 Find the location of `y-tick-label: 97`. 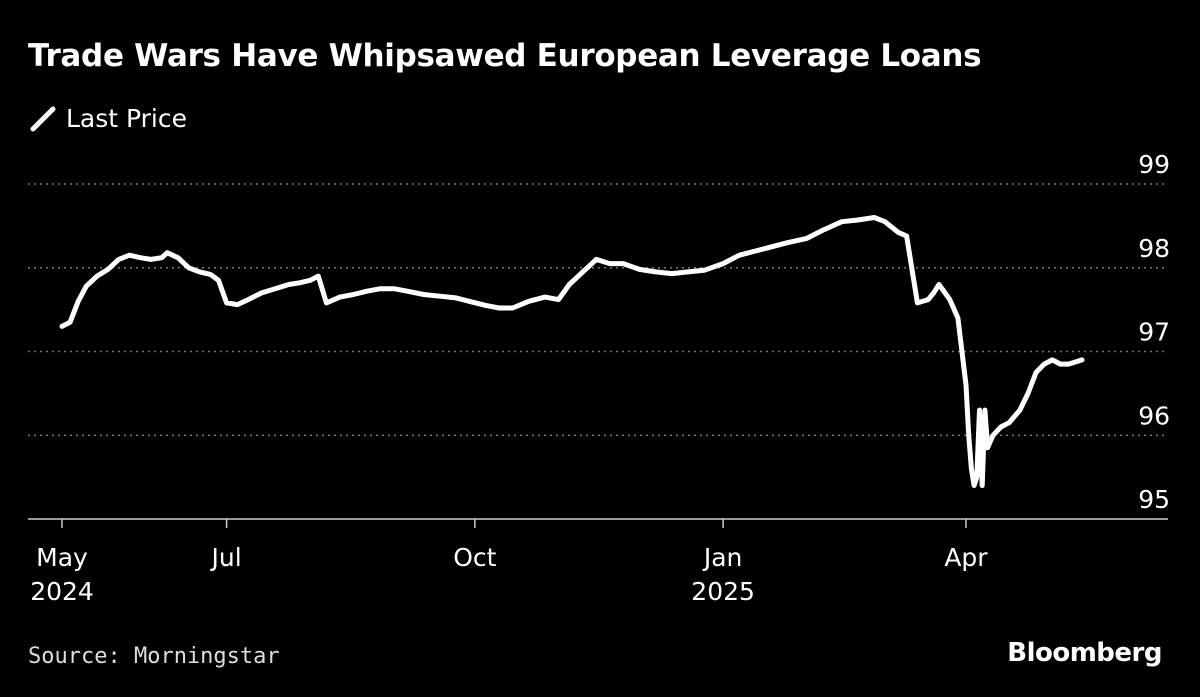

y-tick-label: 97 is located at coordinates (1154, 332).